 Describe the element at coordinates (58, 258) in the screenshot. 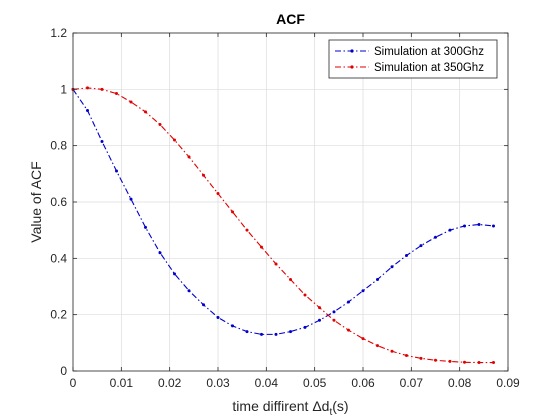

I see `y-tick-label: 0.4` at that location.